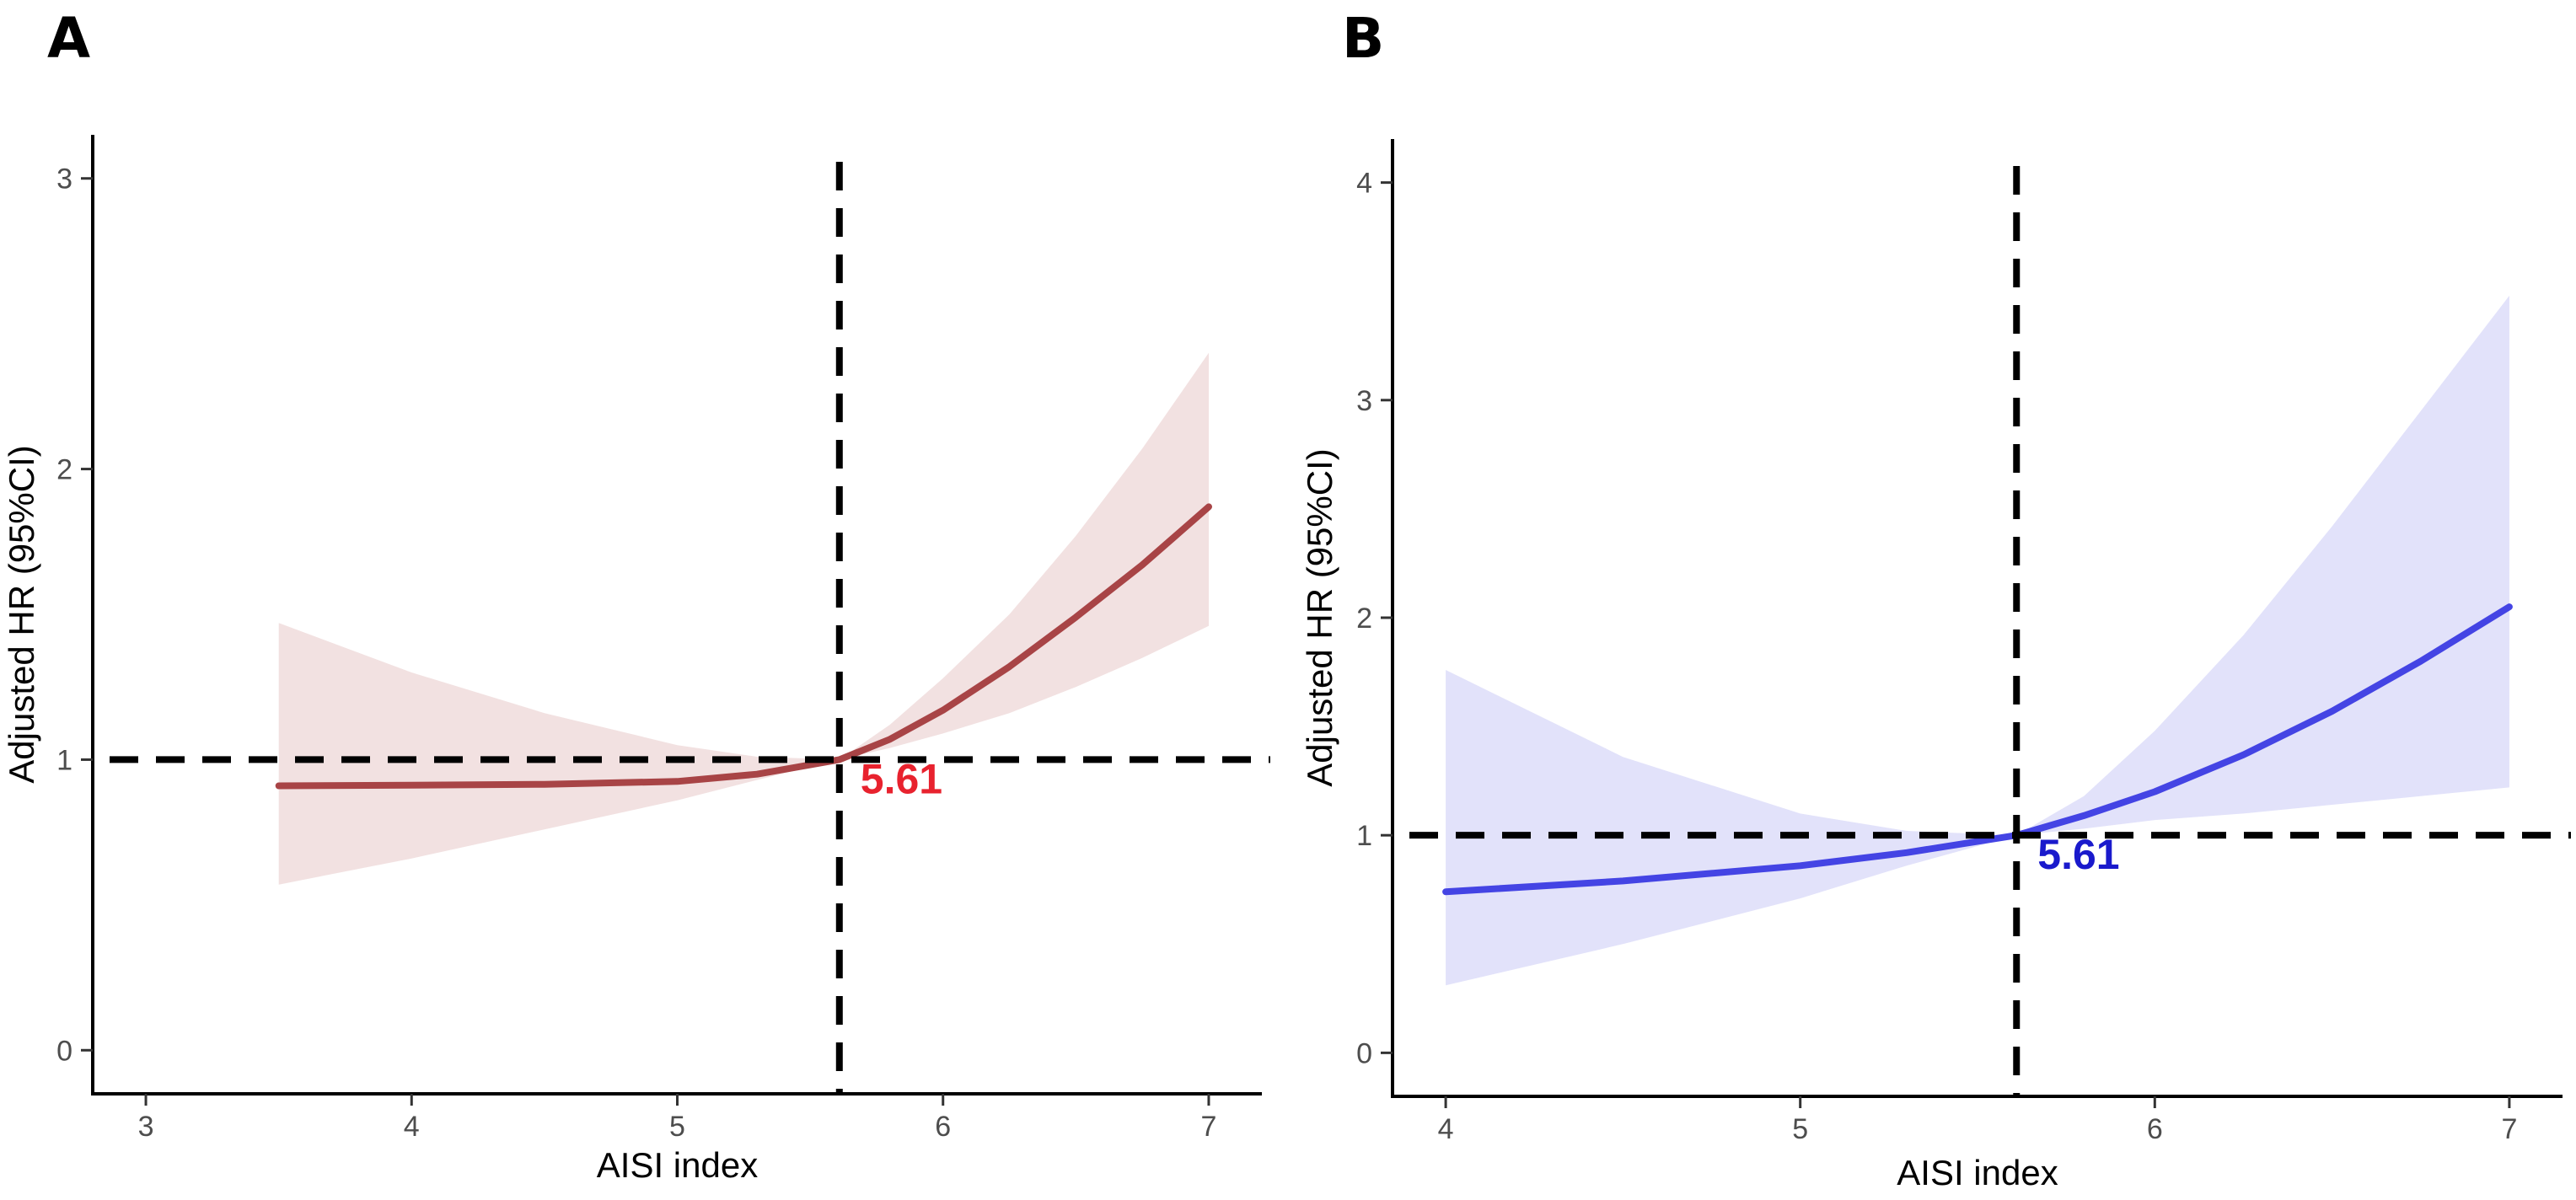 The width and height of the screenshot is (2576, 1200). I want to click on x-tick-label: 3, so click(146, 1127).